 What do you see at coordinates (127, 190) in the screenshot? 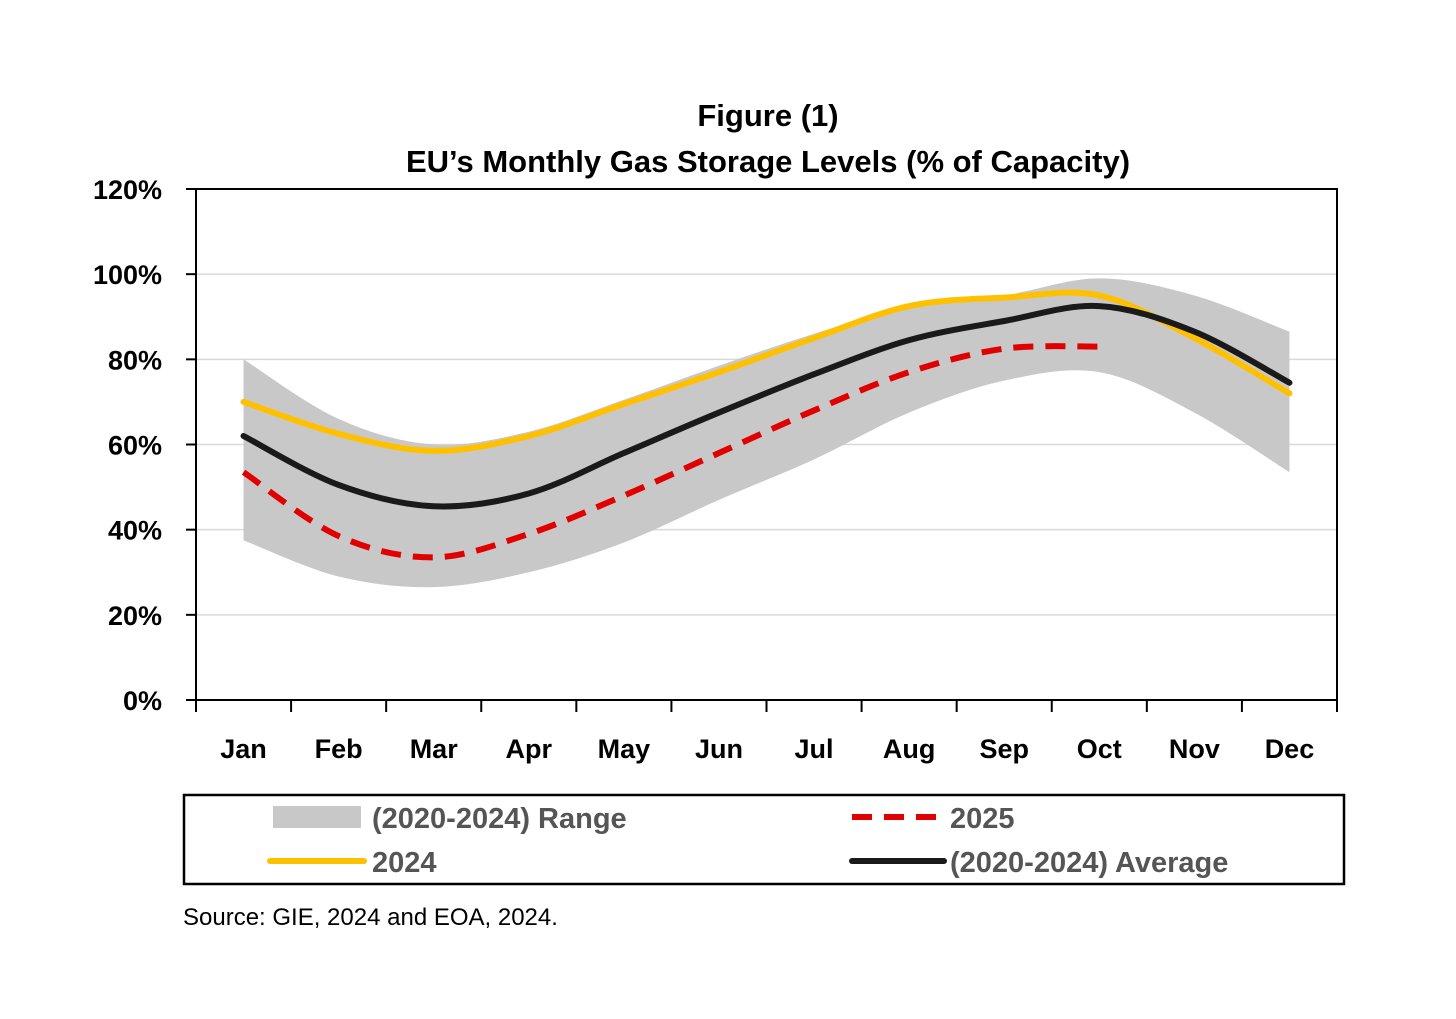
I see `y-tick-label-120: 120%` at bounding box center [127, 190].